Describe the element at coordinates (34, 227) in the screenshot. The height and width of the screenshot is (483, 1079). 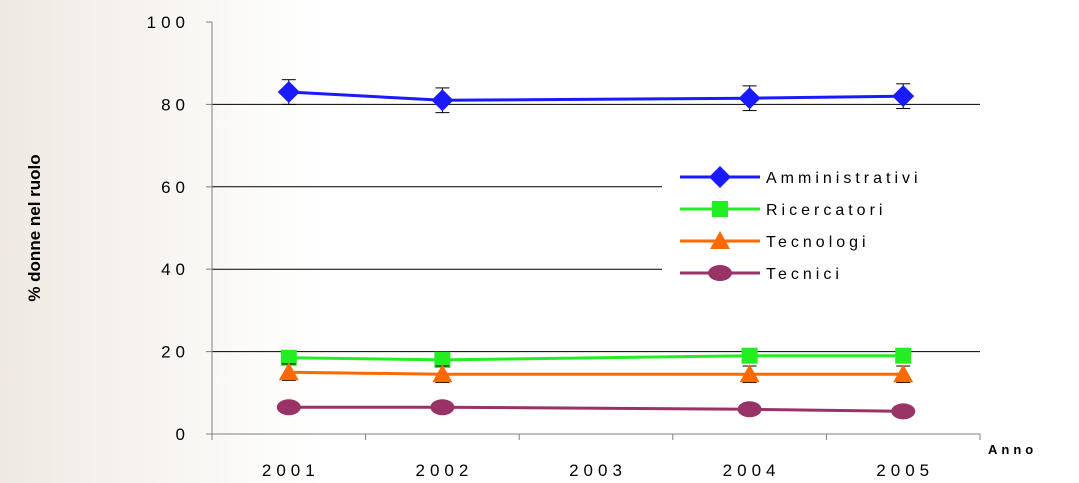
I see `y-axis-label: % donne nel ruolo` at that location.